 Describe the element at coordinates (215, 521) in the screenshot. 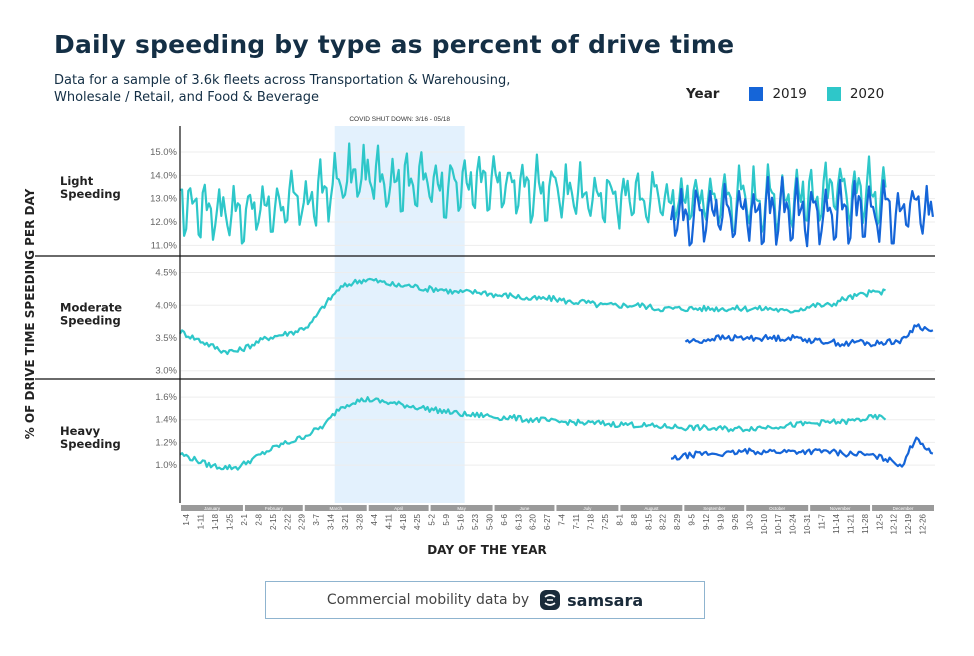

I see `x-tick-label: 1-18` at that location.